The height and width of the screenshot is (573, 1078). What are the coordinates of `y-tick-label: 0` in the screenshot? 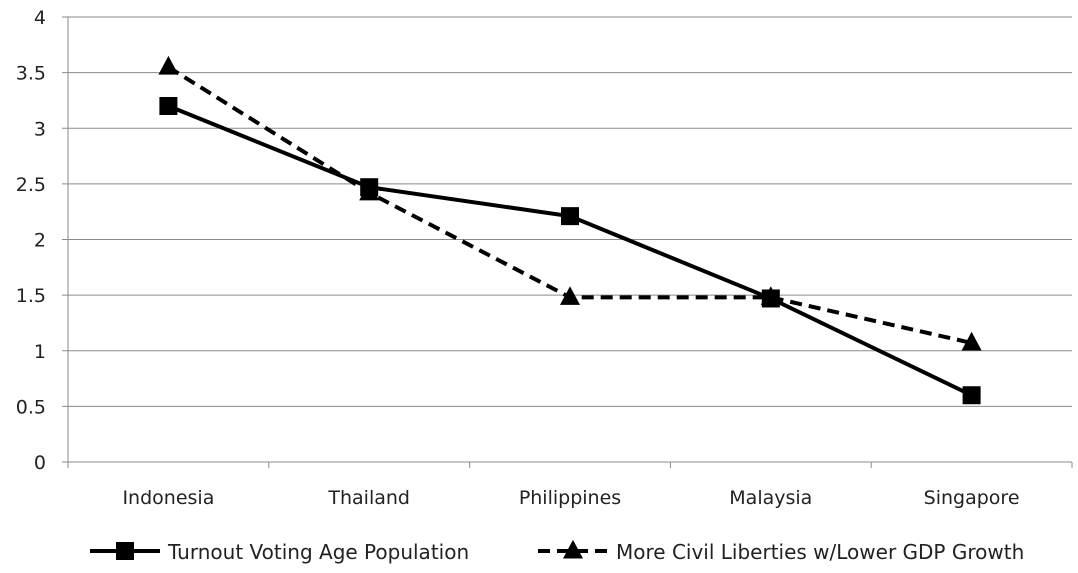 It's located at (40, 463).